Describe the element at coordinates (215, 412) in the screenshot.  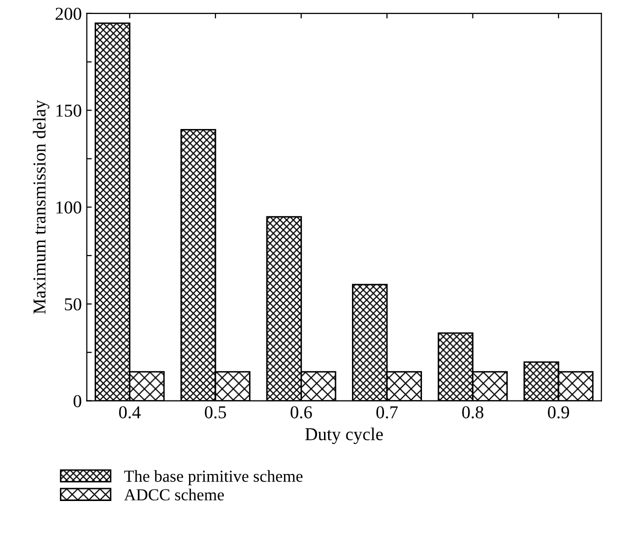
I see `x-tick-label: 0.5` at that location.